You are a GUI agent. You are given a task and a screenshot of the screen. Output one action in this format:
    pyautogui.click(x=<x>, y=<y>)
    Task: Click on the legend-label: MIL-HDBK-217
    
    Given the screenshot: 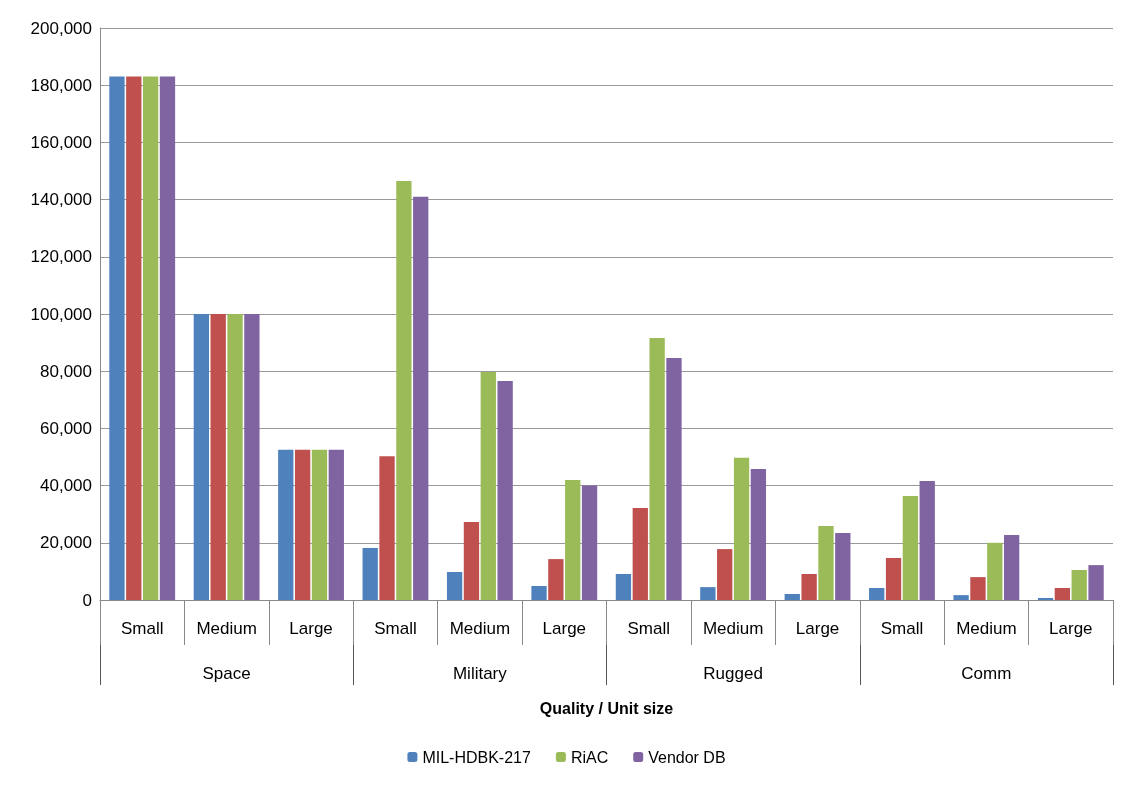 What is the action you would take?
    pyautogui.click(x=476, y=757)
    